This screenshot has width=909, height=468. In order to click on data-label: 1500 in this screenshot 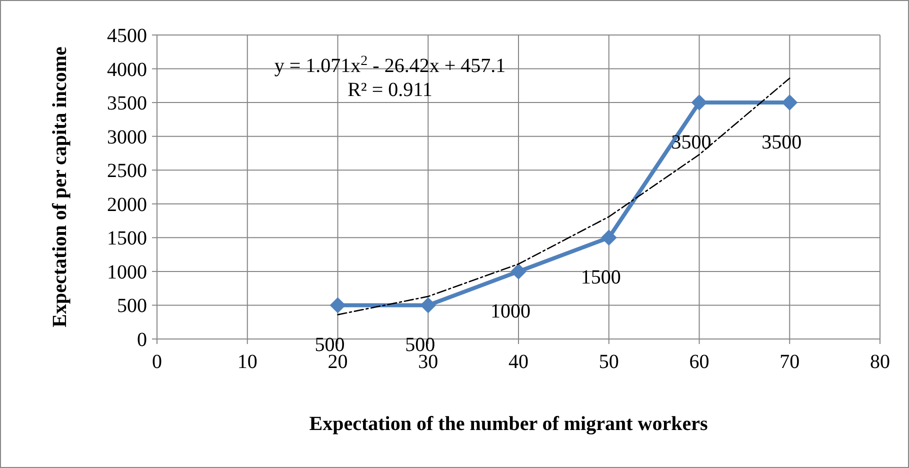, I will do `click(600, 277)`.